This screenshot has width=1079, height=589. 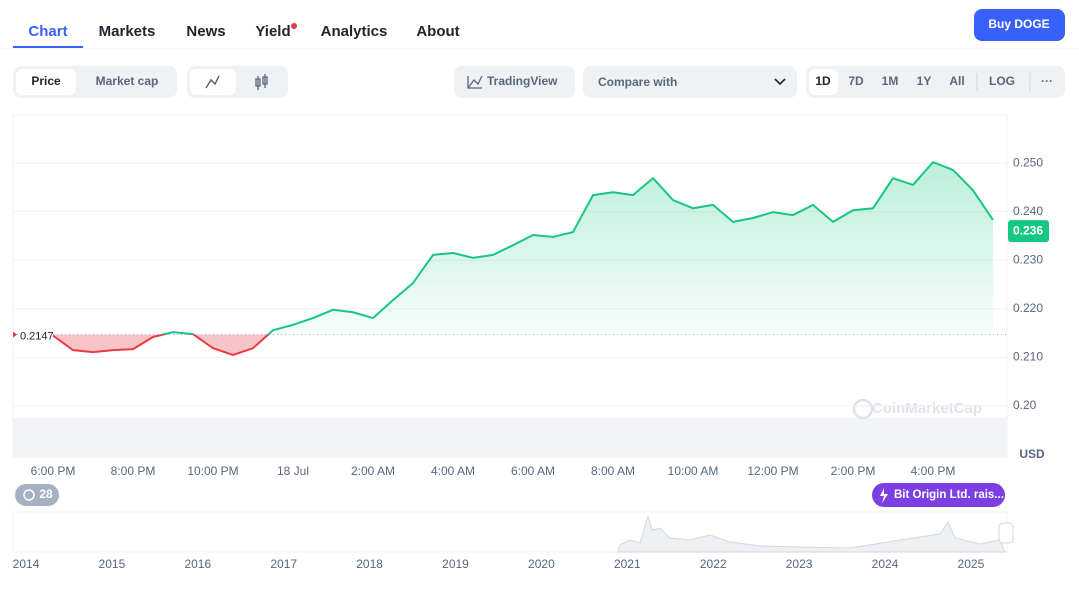 What do you see at coordinates (811, 533) in the screenshot?
I see `navigator-history` at bounding box center [811, 533].